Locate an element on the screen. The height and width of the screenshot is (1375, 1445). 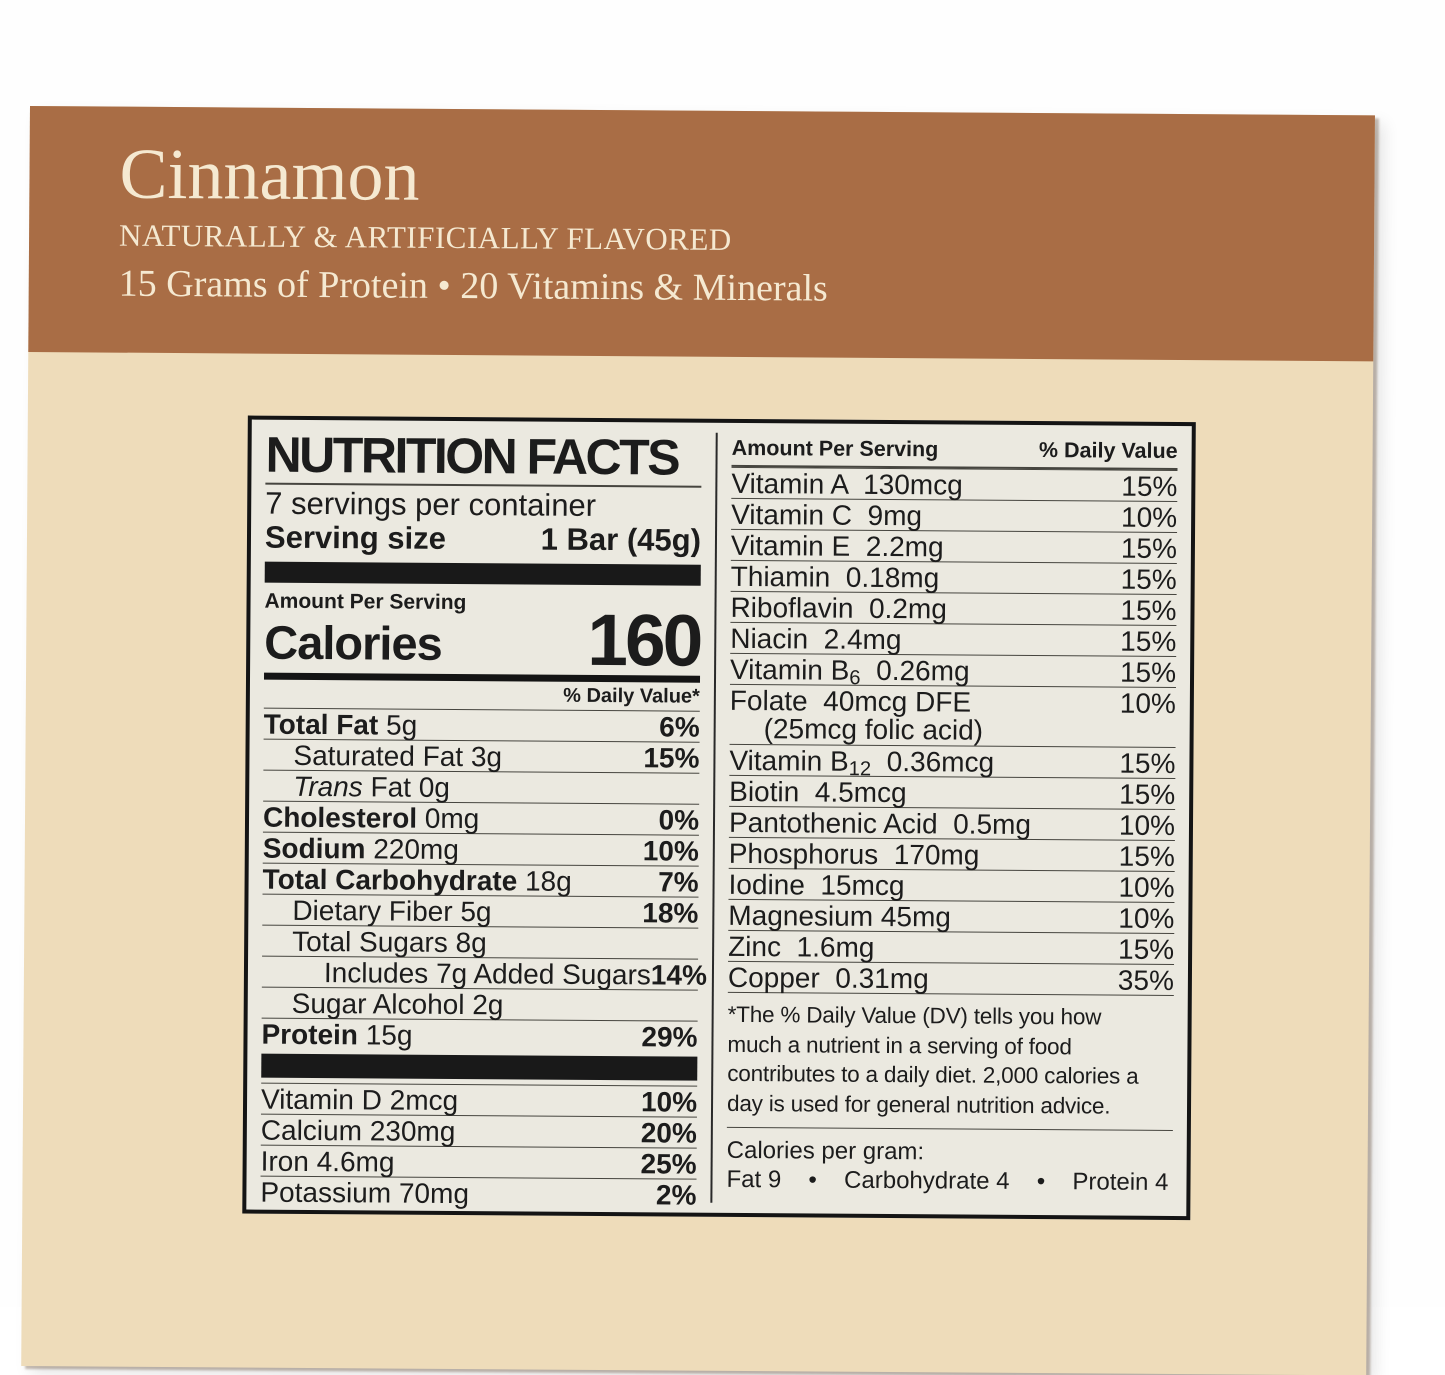
nutrient-row: Sodium 220mg 10% is located at coordinates (480, 849).